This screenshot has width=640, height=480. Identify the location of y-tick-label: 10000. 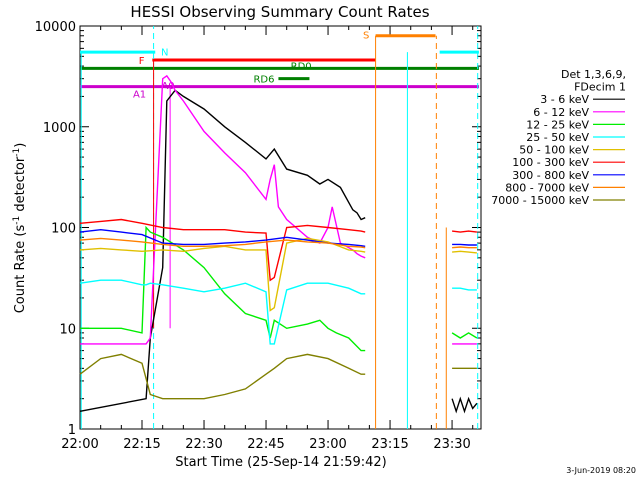
(55, 27).